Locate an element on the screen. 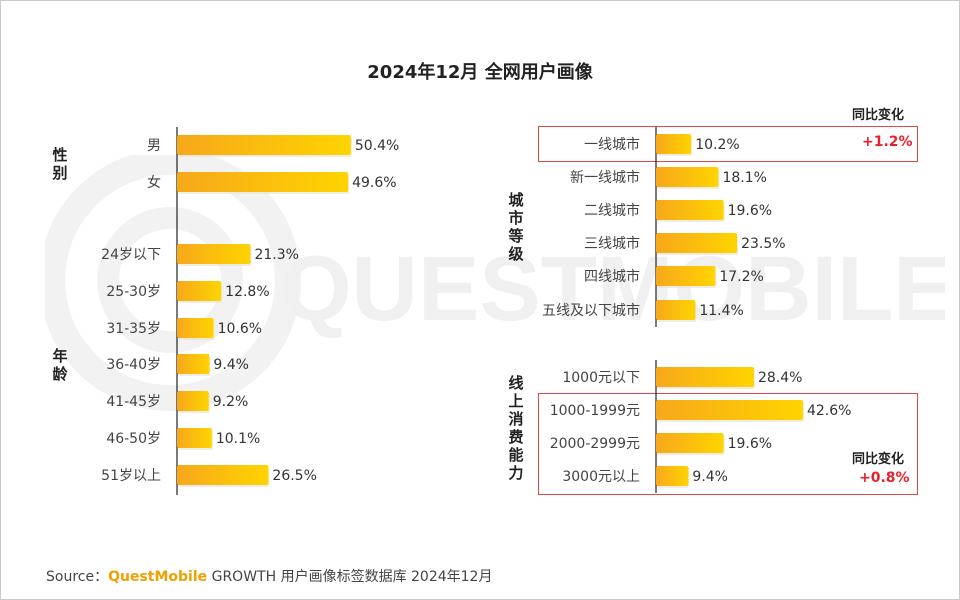 The width and height of the screenshot is (960, 600). value-label: 21.3% is located at coordinates (276, 255).